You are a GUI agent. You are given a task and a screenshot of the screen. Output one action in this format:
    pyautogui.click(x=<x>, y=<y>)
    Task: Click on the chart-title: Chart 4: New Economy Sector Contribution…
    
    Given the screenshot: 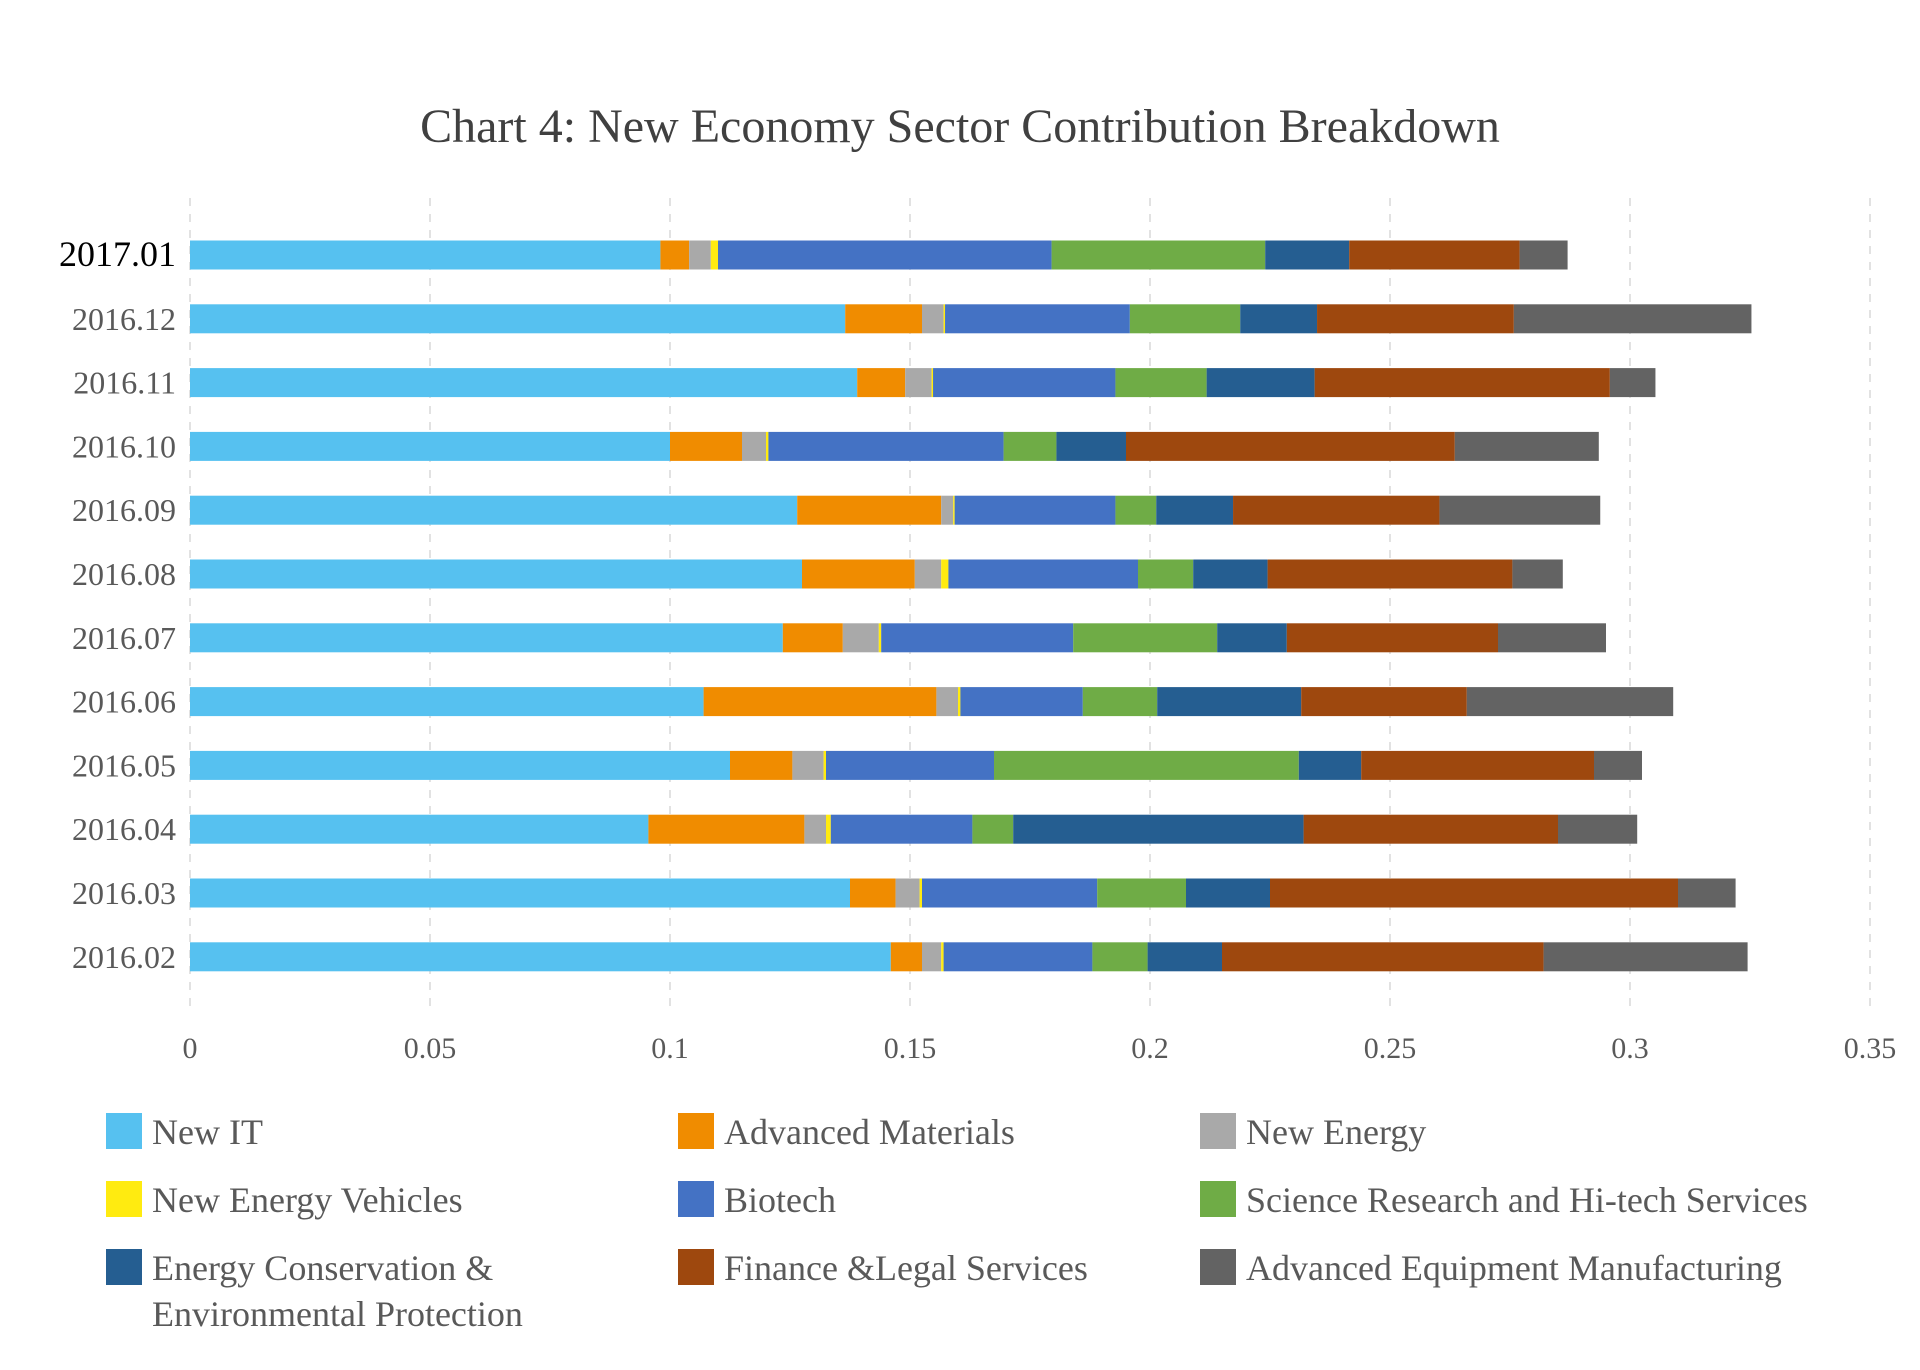 What is the action you would take?
    pyautogui.click(x=960, y=126)
    